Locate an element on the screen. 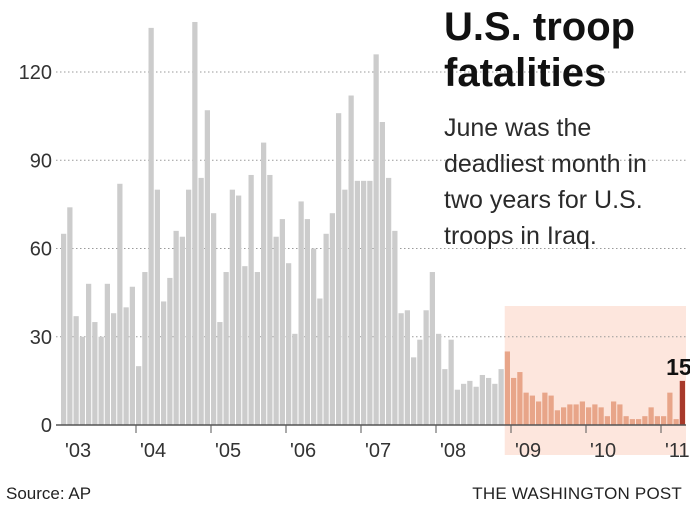 The image size is (690, 513). source-note: Source: AP is located at coordinates (49, 493).